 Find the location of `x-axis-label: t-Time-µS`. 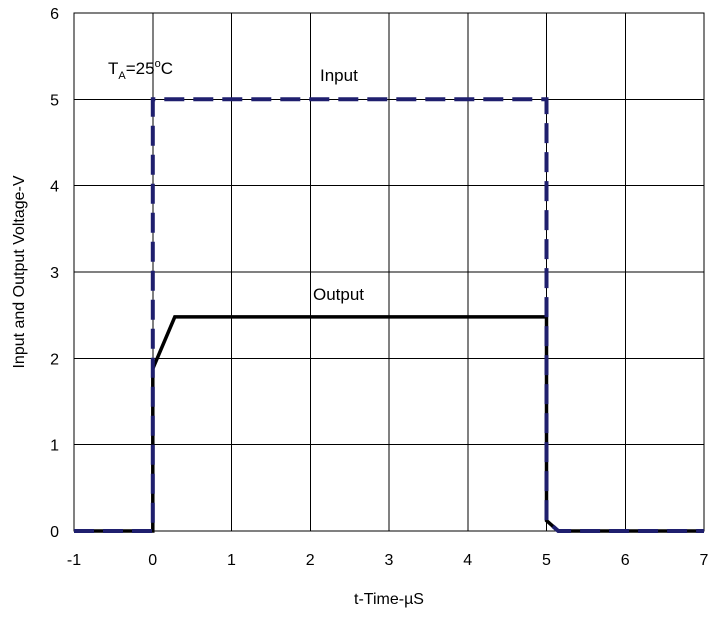

x-axis-label: t-Time-µS is located at coordinates (389, 599).